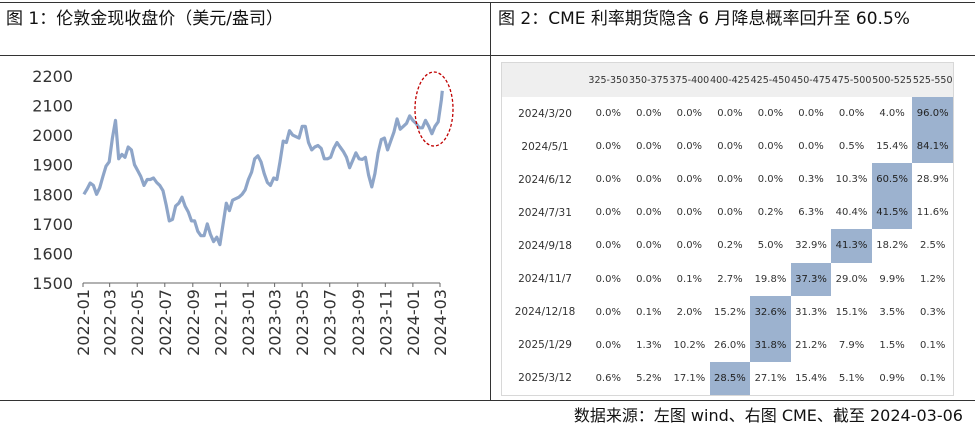 This screenshot has width=975, height=426. I want to click on panel-divider, so click(490, 201).